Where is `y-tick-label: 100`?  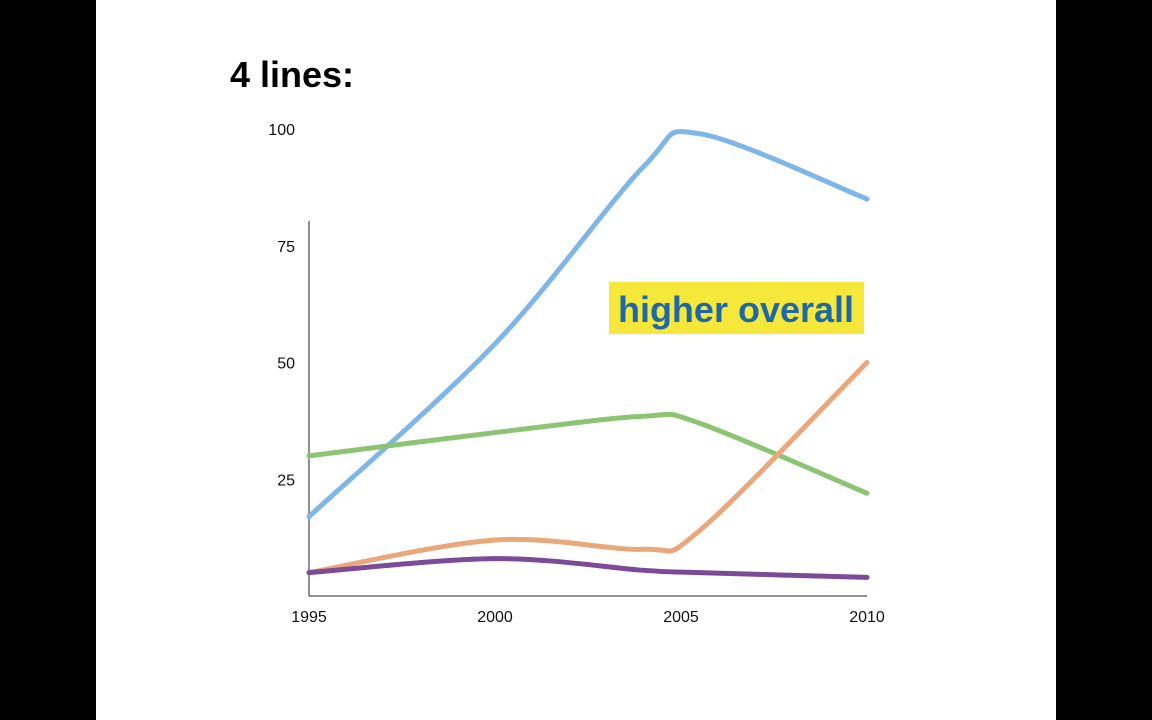
y-tick-label: 100 is located at coordinates (281, 130).